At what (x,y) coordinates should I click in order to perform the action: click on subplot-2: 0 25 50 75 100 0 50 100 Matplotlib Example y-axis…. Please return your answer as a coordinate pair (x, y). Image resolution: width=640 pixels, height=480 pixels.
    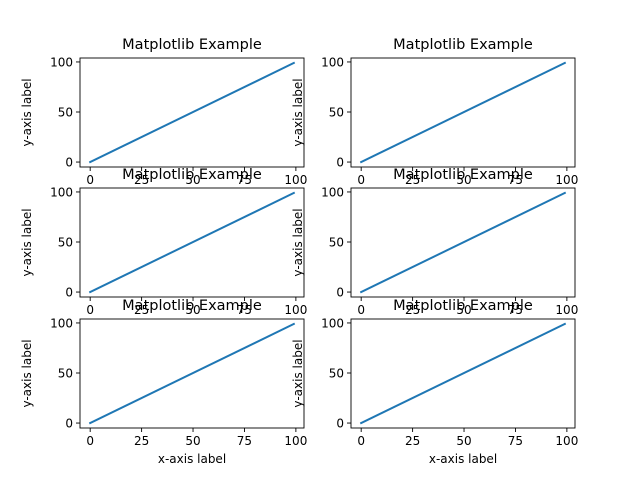
    Looking at the image, I should click on (434, 112).